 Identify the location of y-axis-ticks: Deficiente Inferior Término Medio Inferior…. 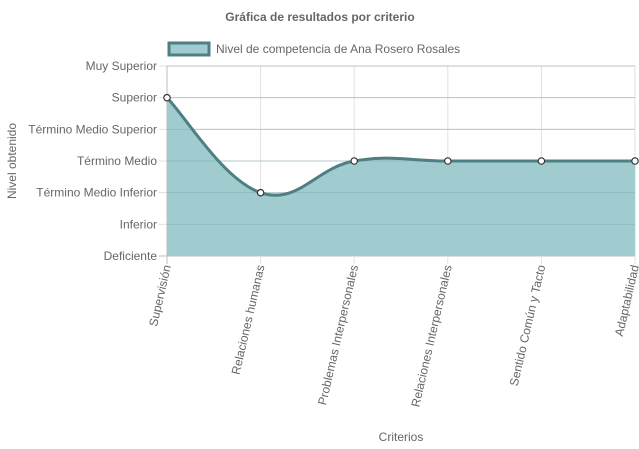
(92, 161).